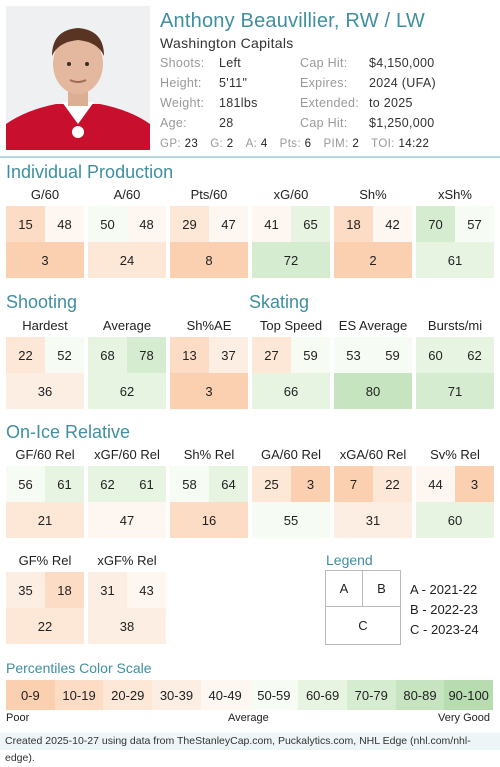  Describe the element at coordinates (42, 302) in the screenshot. I see `section-shooting: Shooting` at that location.